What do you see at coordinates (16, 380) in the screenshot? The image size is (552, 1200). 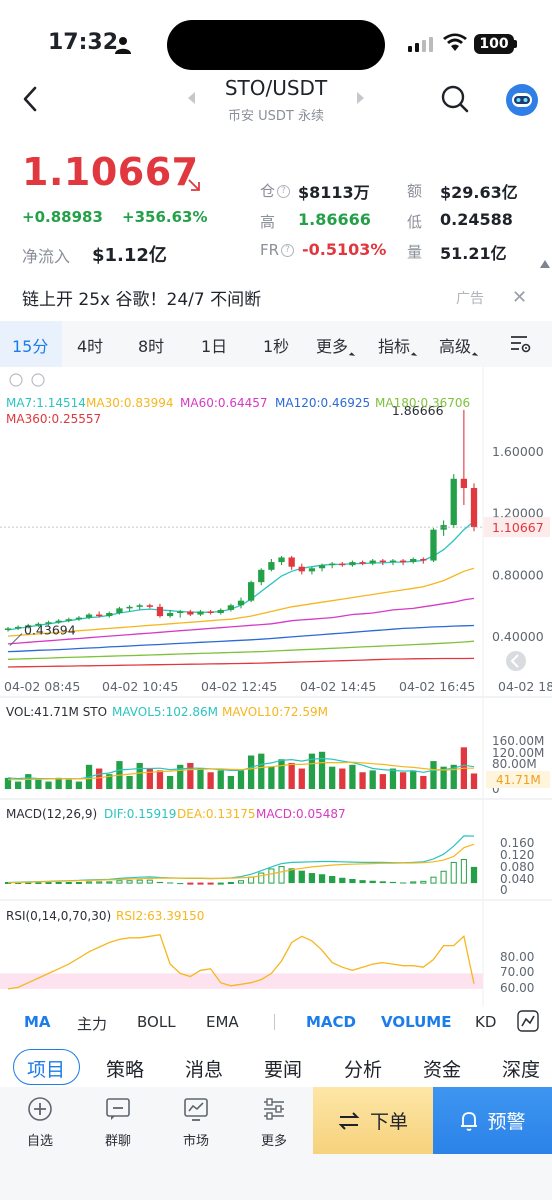 I see `visibility-icon` at bounding box center [16, 380].